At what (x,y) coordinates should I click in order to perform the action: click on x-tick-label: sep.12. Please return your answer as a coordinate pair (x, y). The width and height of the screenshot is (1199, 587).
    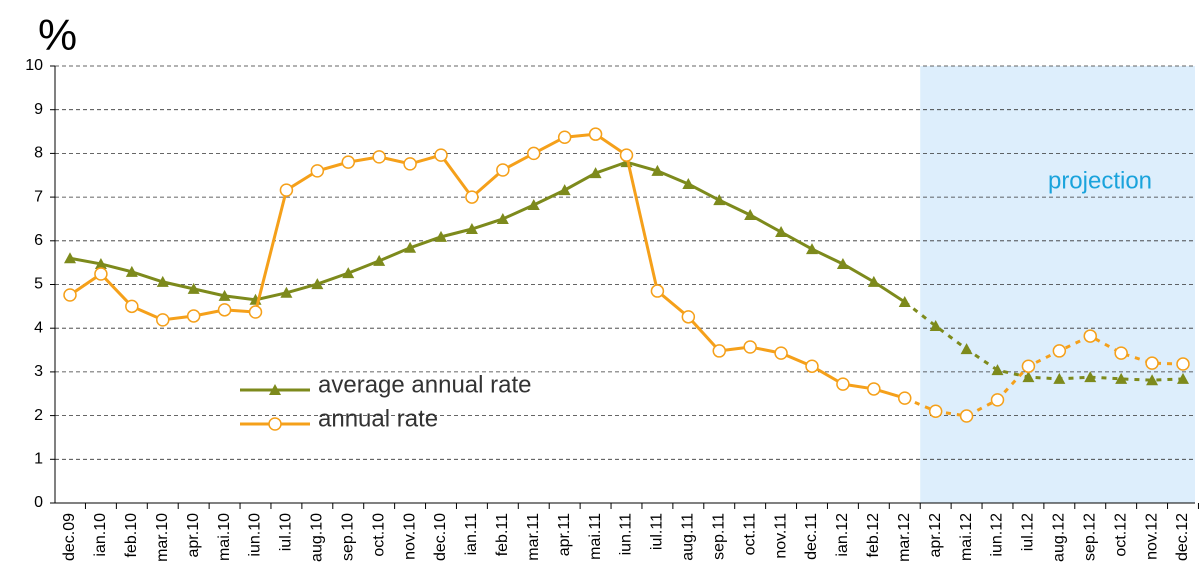
    Looking at the image, I should click on (1089, 537).